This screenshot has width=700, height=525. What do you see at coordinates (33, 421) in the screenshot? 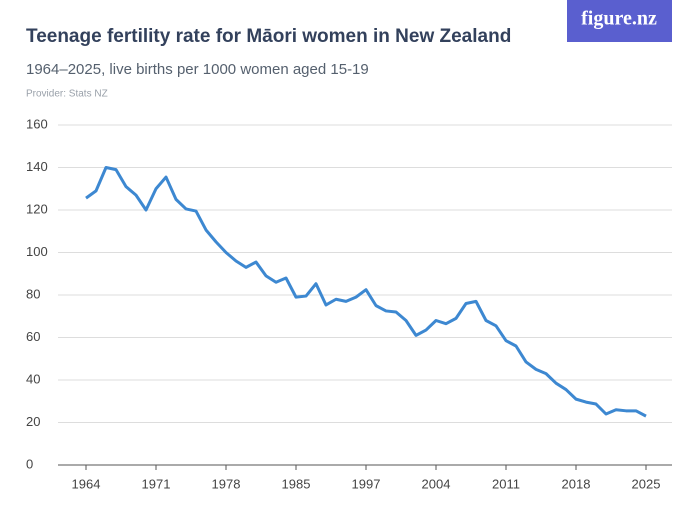
I see `y-tick-label: 20` at bounding box center [33, 421].